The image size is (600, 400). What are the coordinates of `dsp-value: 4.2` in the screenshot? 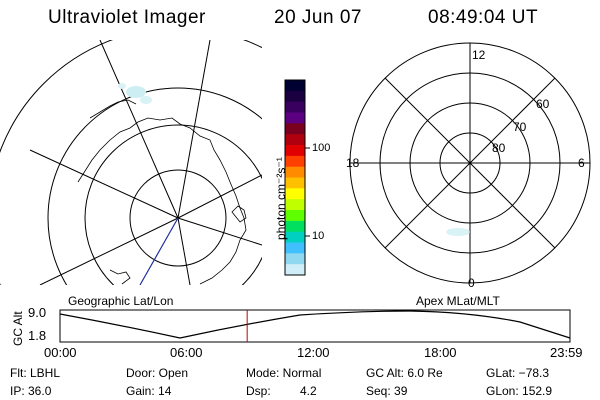 It's located at (308, 391).